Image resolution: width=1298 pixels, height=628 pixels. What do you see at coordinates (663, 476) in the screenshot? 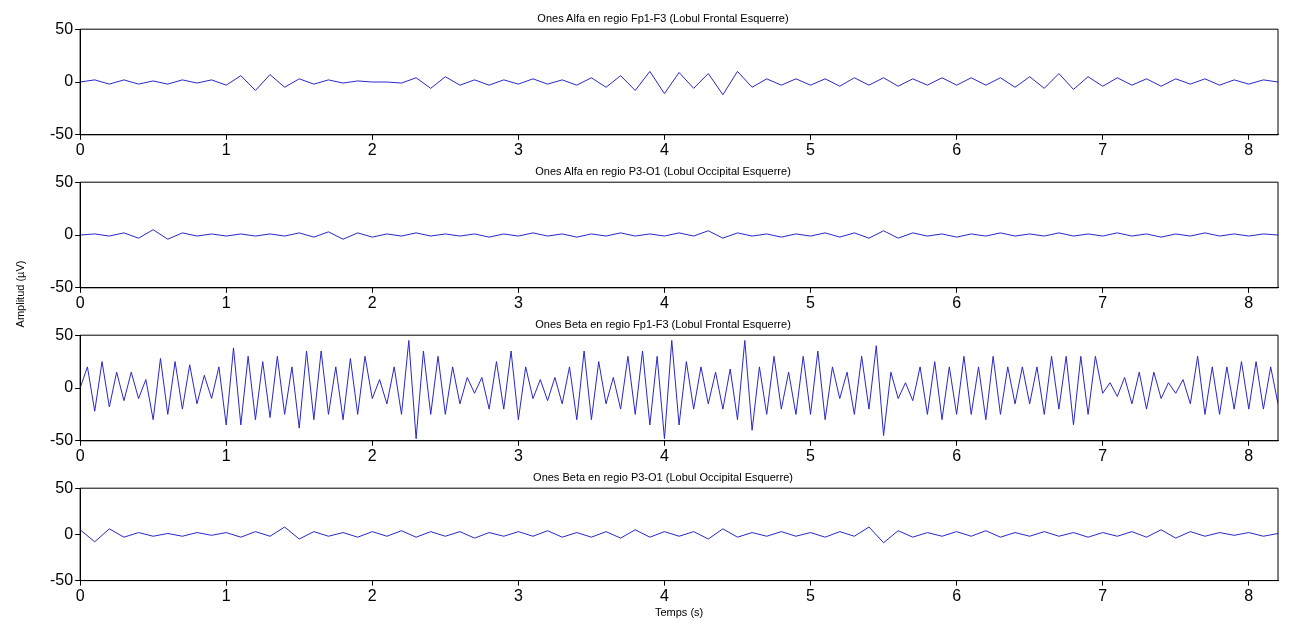
I see `chart-title: Ones Beta en regio P3-O1 (Lobul Occipital Esquerre)` at bounding box center [663, 476].